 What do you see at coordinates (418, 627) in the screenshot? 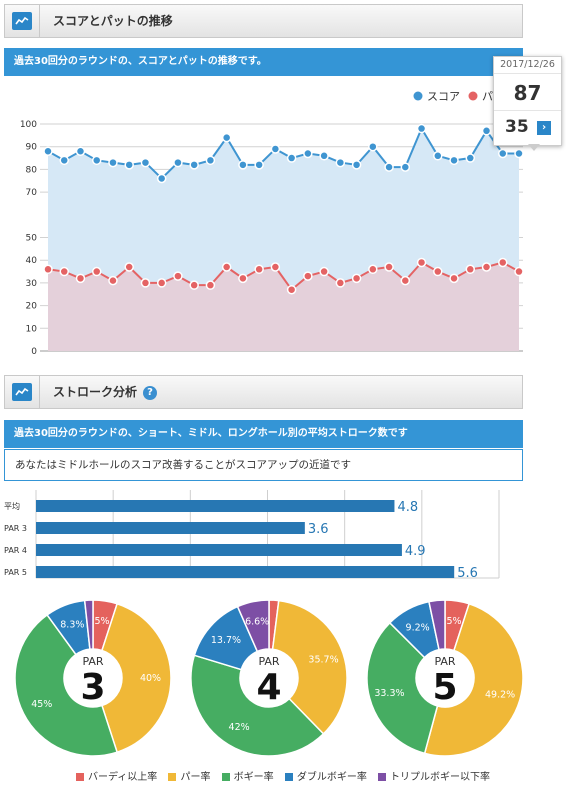
I see `slice-percent-label: 9.2%` at bounding box center [418, 627].